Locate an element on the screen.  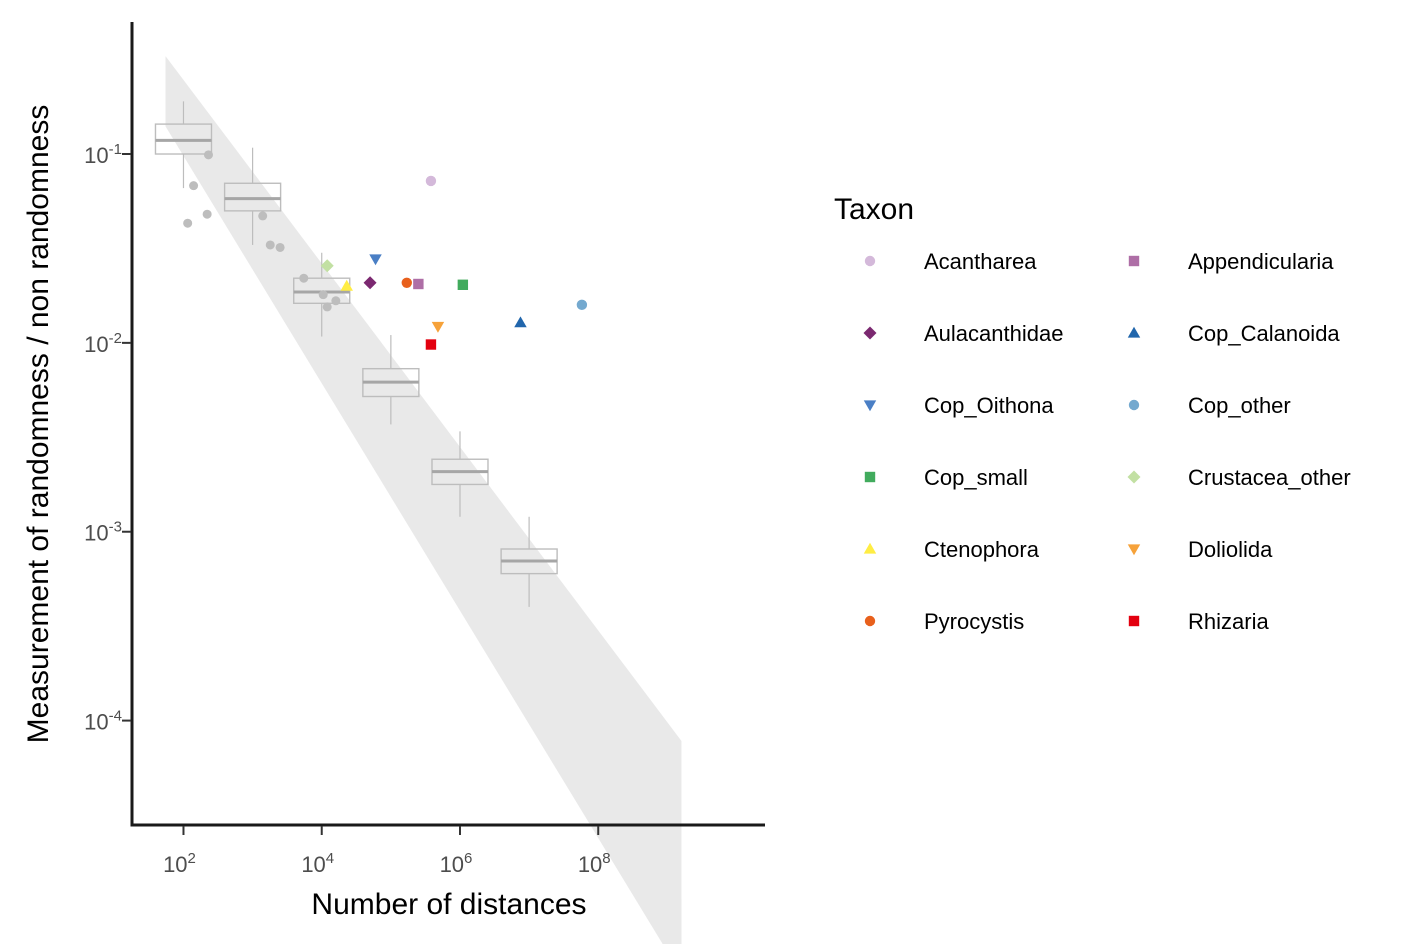
legend-label: Aulacanthidae is located at coordinates (993, 333).